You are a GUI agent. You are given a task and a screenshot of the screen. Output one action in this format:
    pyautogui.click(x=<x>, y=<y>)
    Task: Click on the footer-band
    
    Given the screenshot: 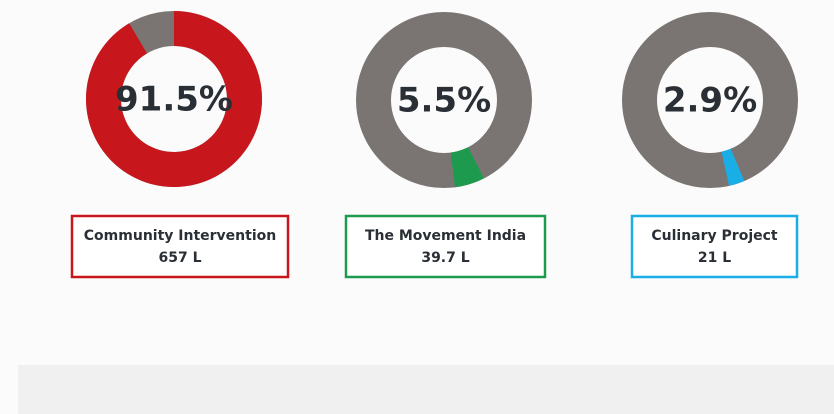 What is the action you would take?
    pyautogui.click(x=426, y=389)
    